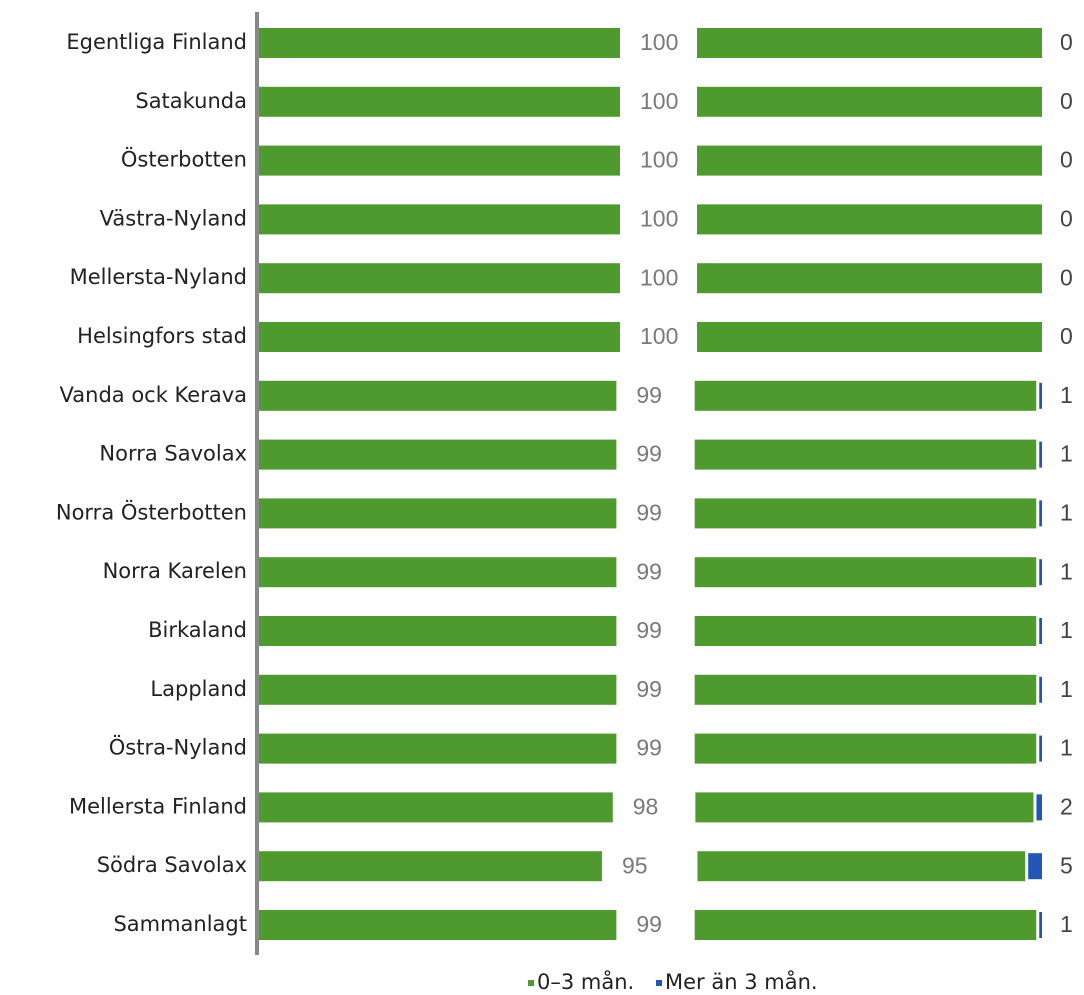  Describe the element at coordinates (153, 395) in the screenshot. I see `category-label: Vanda ock Kerava` at that location.